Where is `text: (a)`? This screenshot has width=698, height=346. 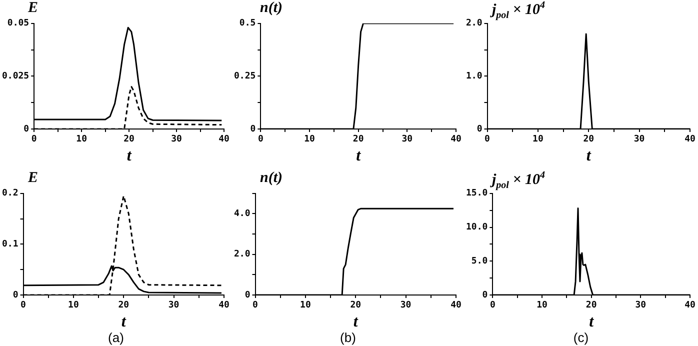
text: (a) is located at coordinates (116, 337).